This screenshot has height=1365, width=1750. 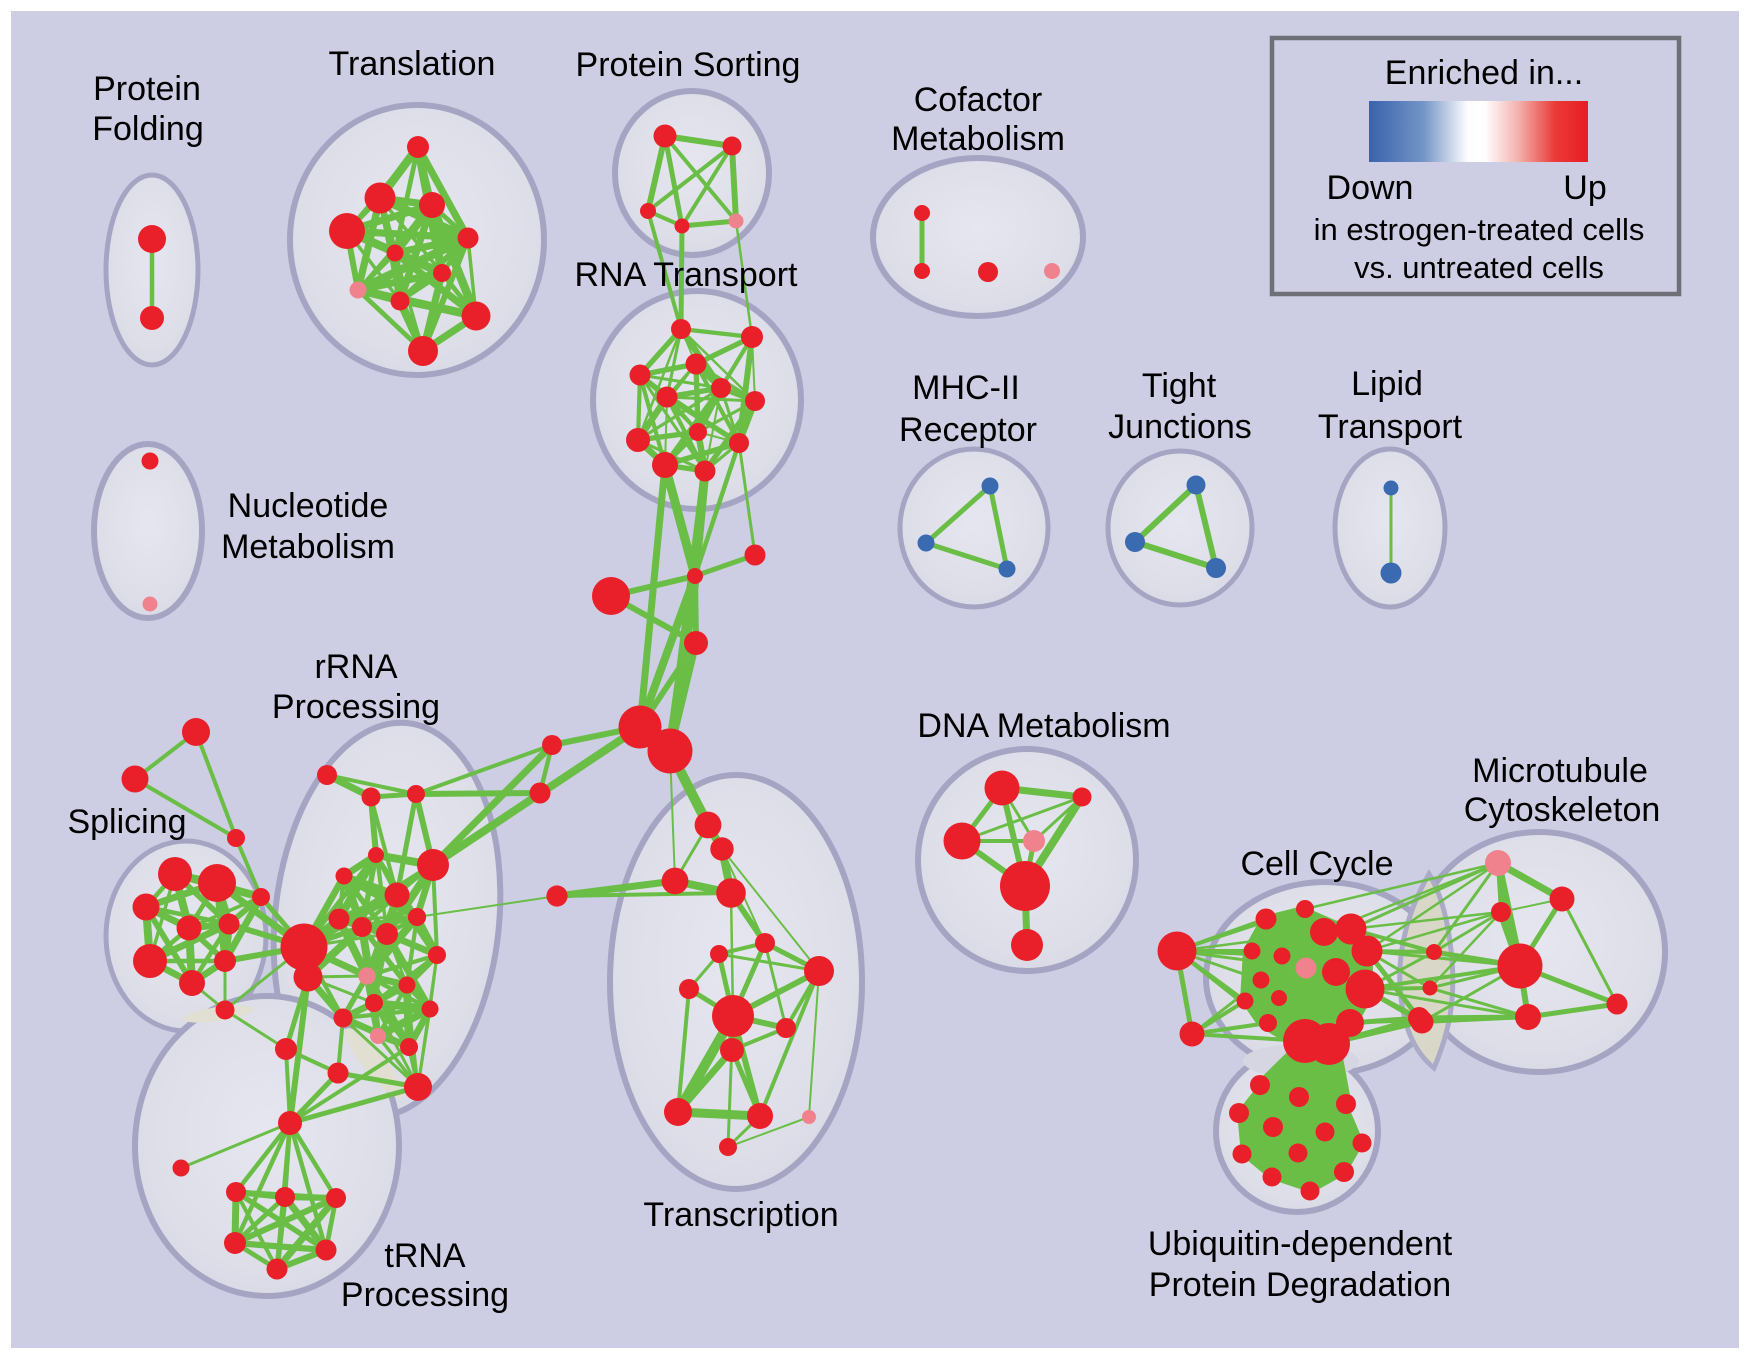 What do you see at coordinates (687, 275) in the screenshot?
I see `svg-text: RNA Transport` at bounding box center [687, 275].